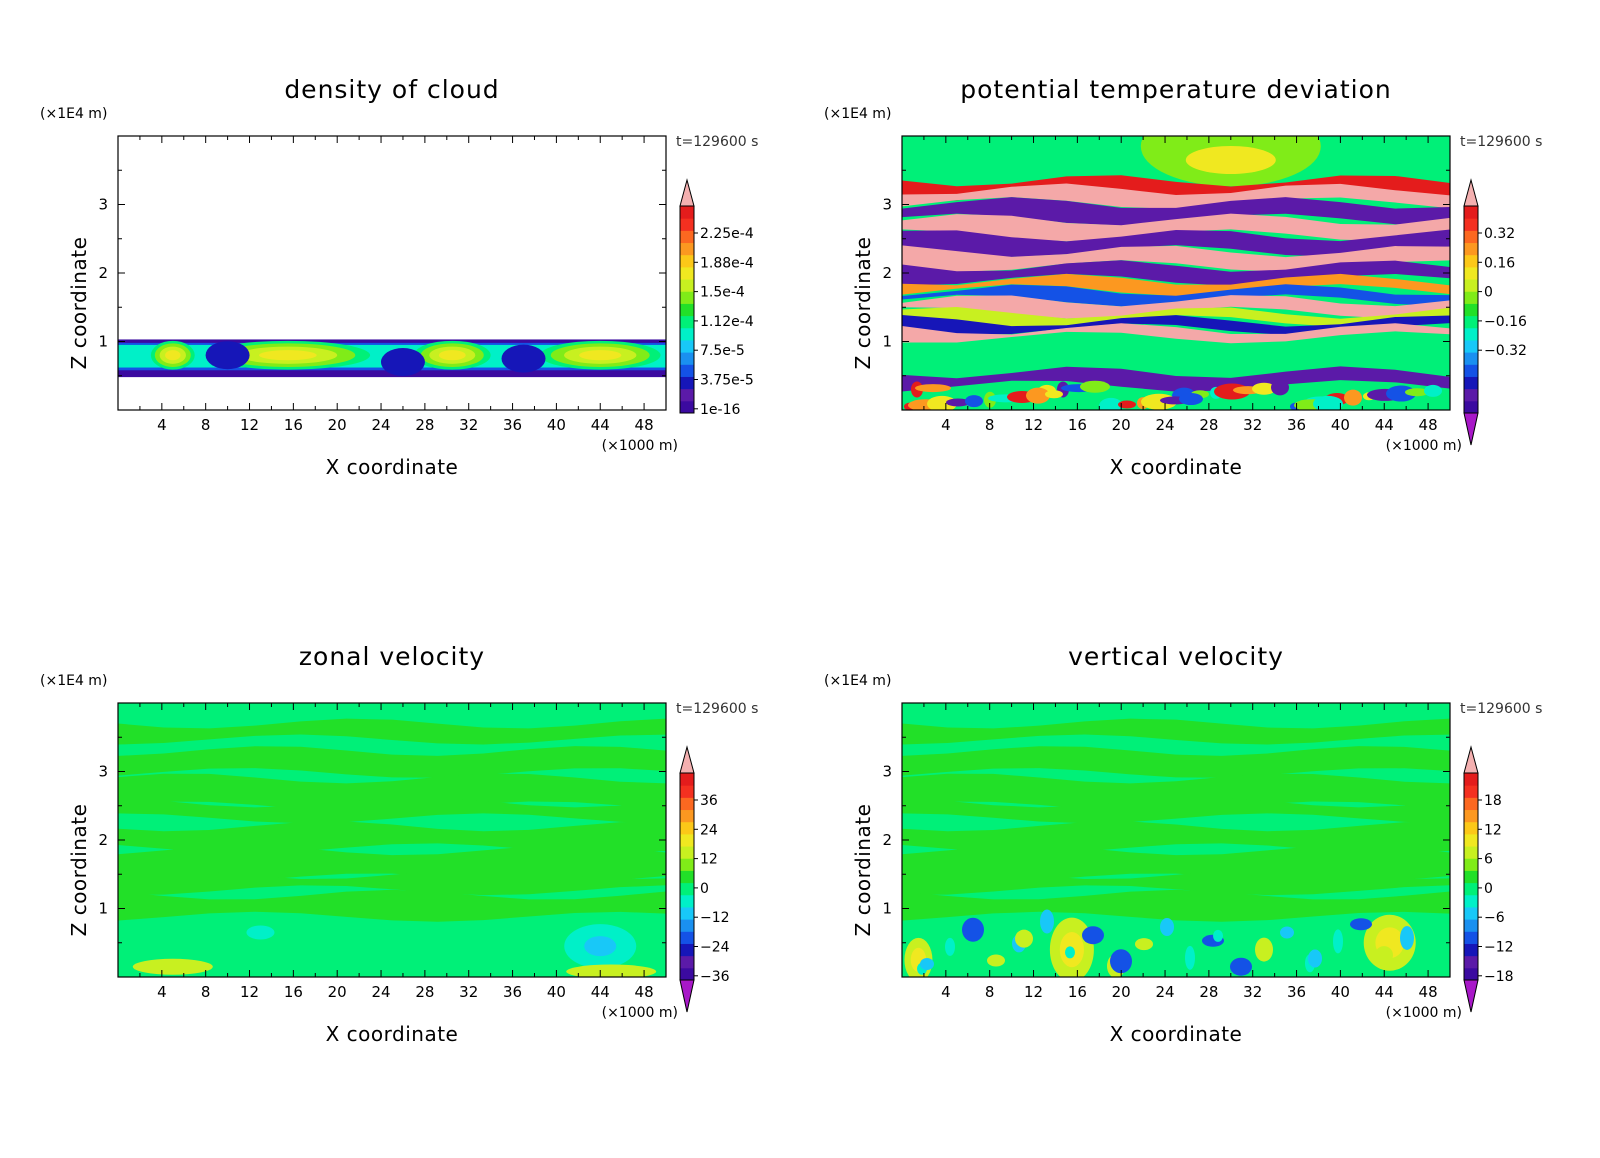 This screenshot has width=1600, height=1158. What do you see at coordinates (887, 273) in the screenshot?
I see `y-tick-label: 2` at bounding box center [887, 273].